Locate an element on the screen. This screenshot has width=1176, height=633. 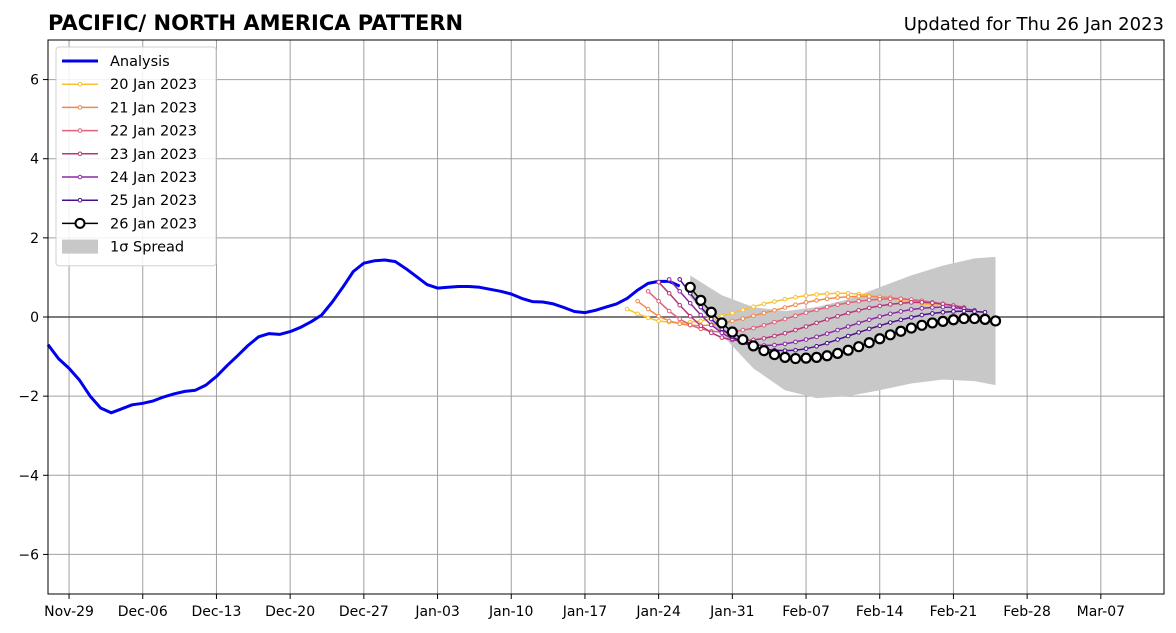
legend-item: 25 Jan 2023 is located at coordinates (129, 201).